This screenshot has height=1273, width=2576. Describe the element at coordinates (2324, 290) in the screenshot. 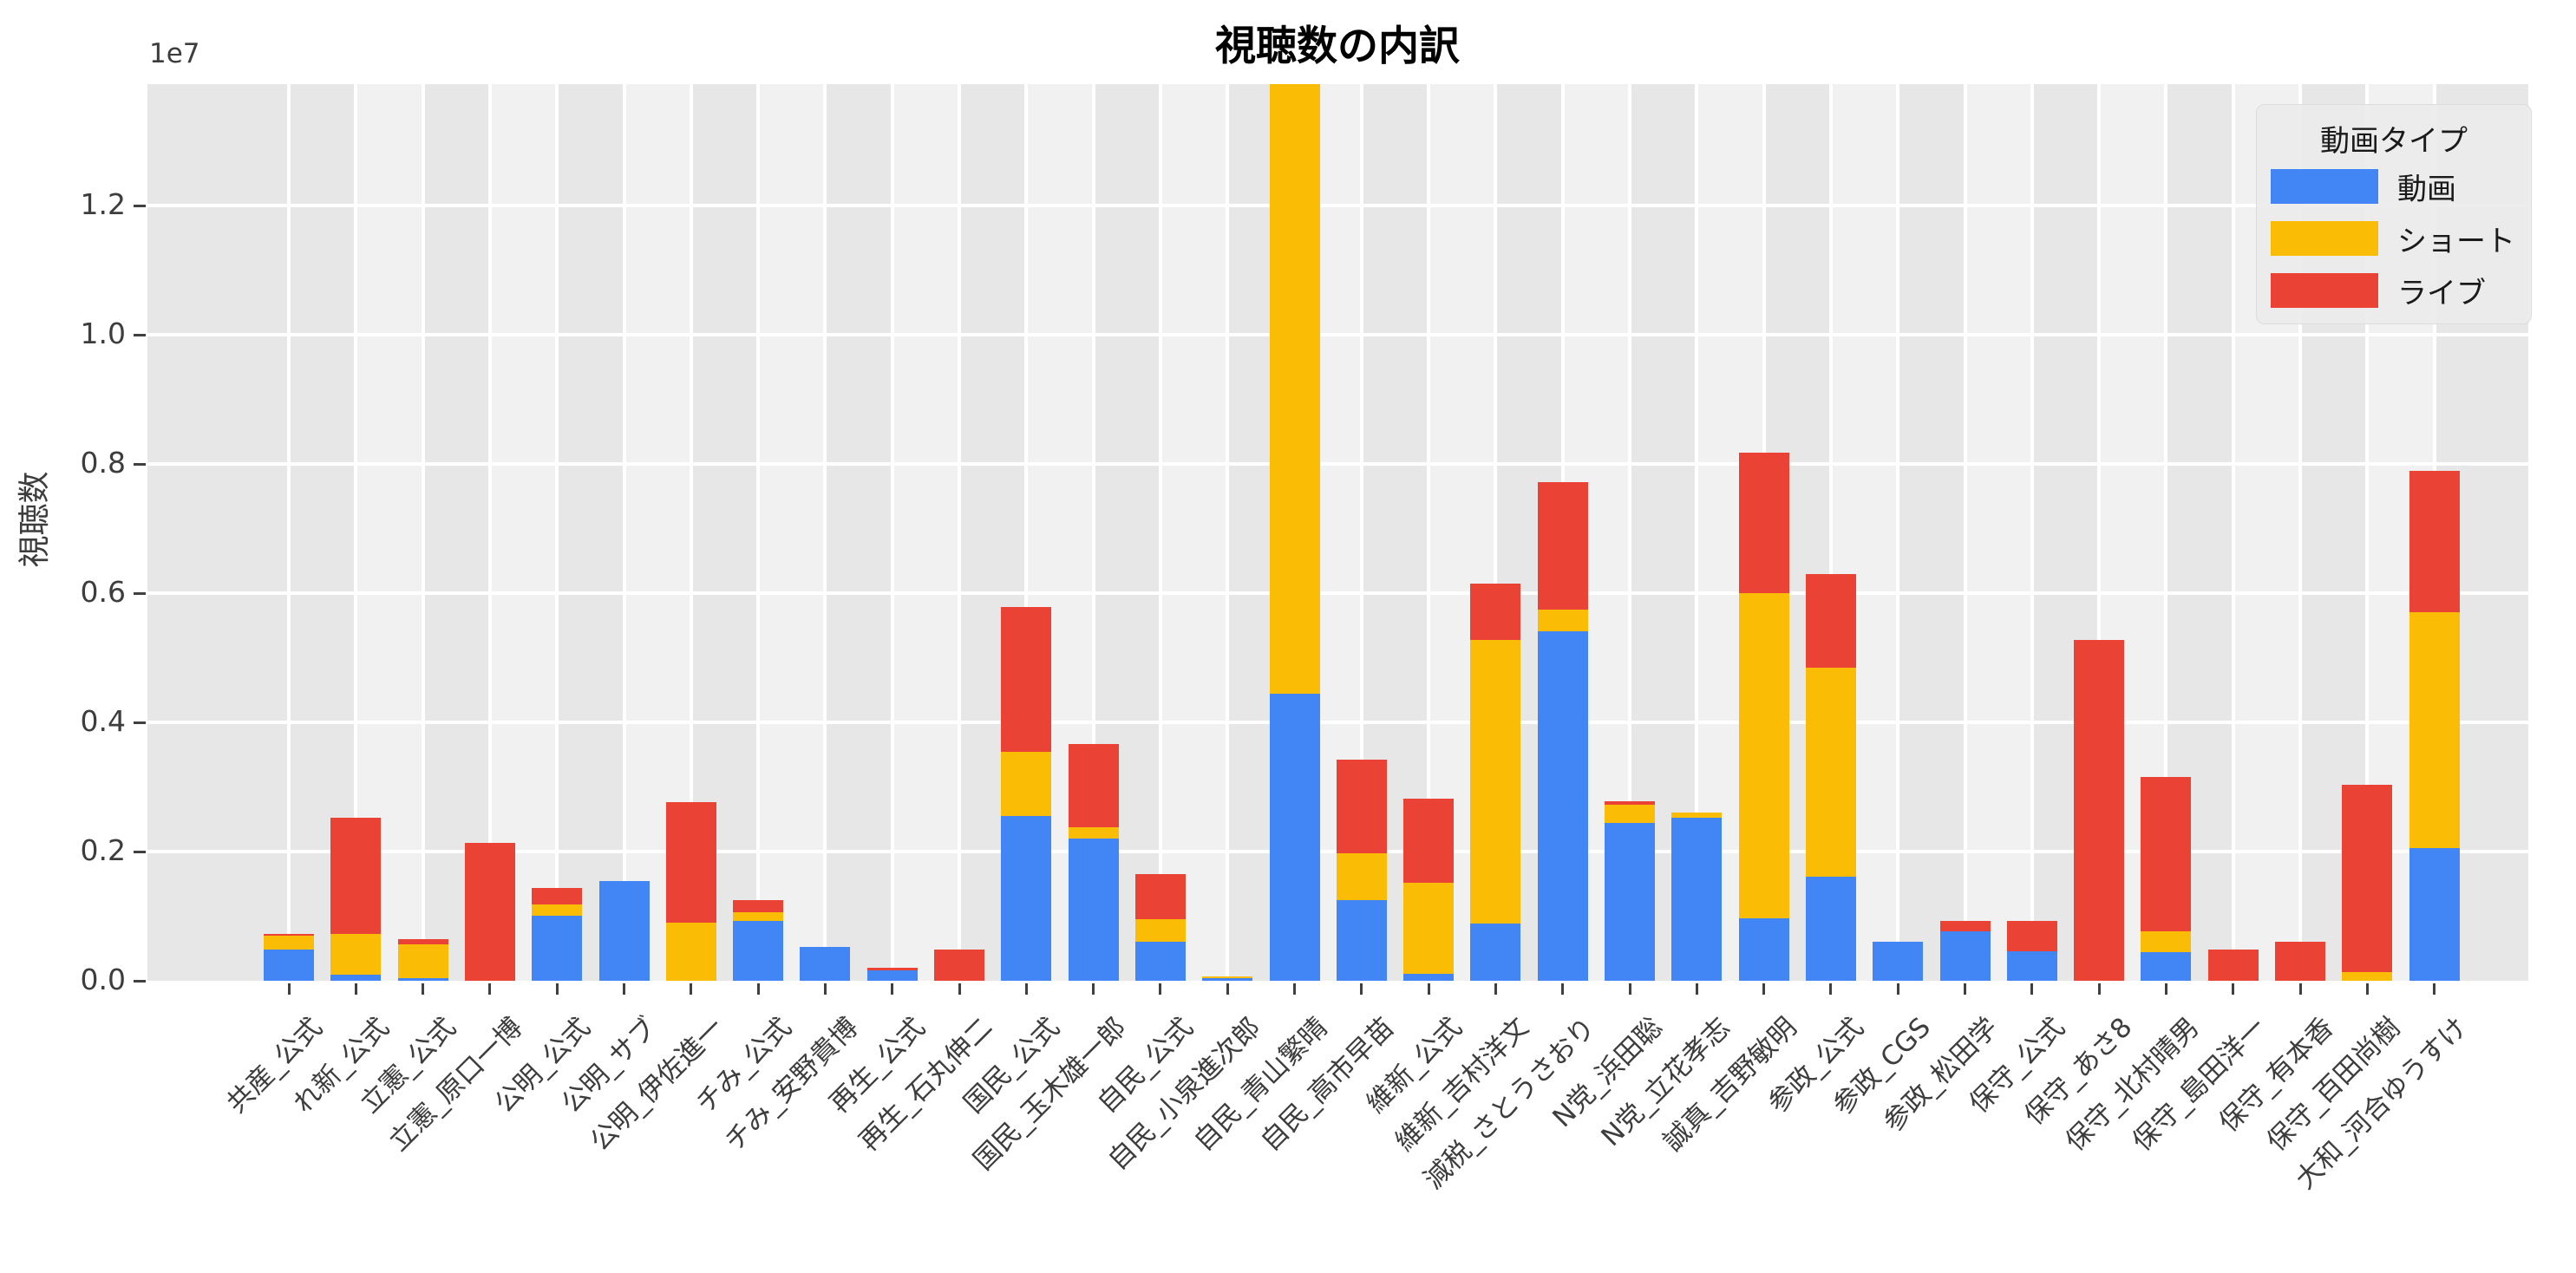

I see `legend-swatch-live-icon` at that location.